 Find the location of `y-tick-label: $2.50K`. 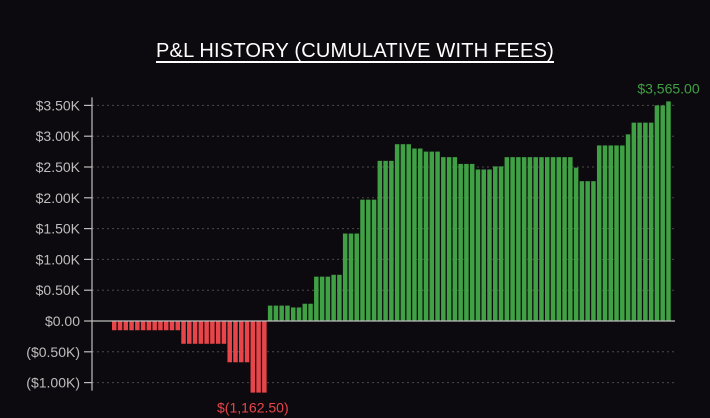

y-tick-label: $2.50K is located at coordinates (58, 167).